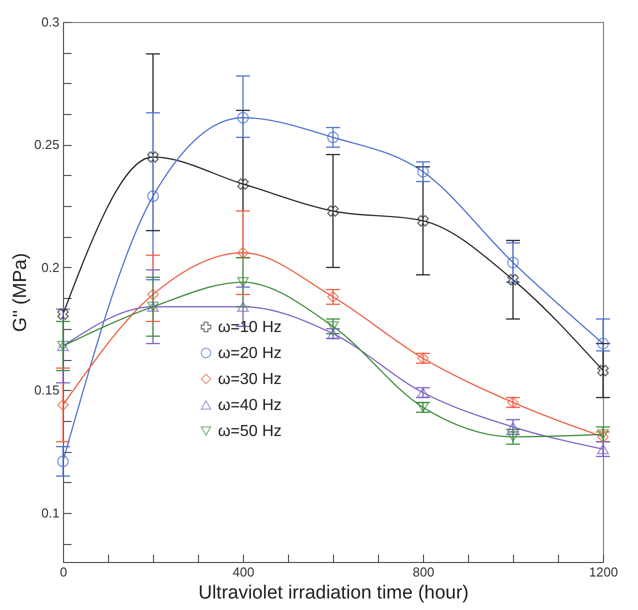  Describe the element at coordinates (21, 292) in the screenshot. I see `y-axis-title: G'' (MPa)` at that location.